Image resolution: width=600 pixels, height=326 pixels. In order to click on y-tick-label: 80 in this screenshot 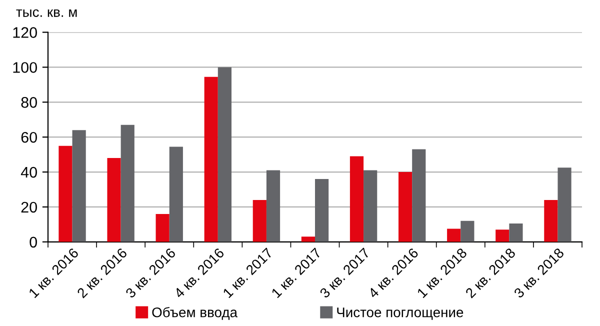, I will do `click(29, 102)`.